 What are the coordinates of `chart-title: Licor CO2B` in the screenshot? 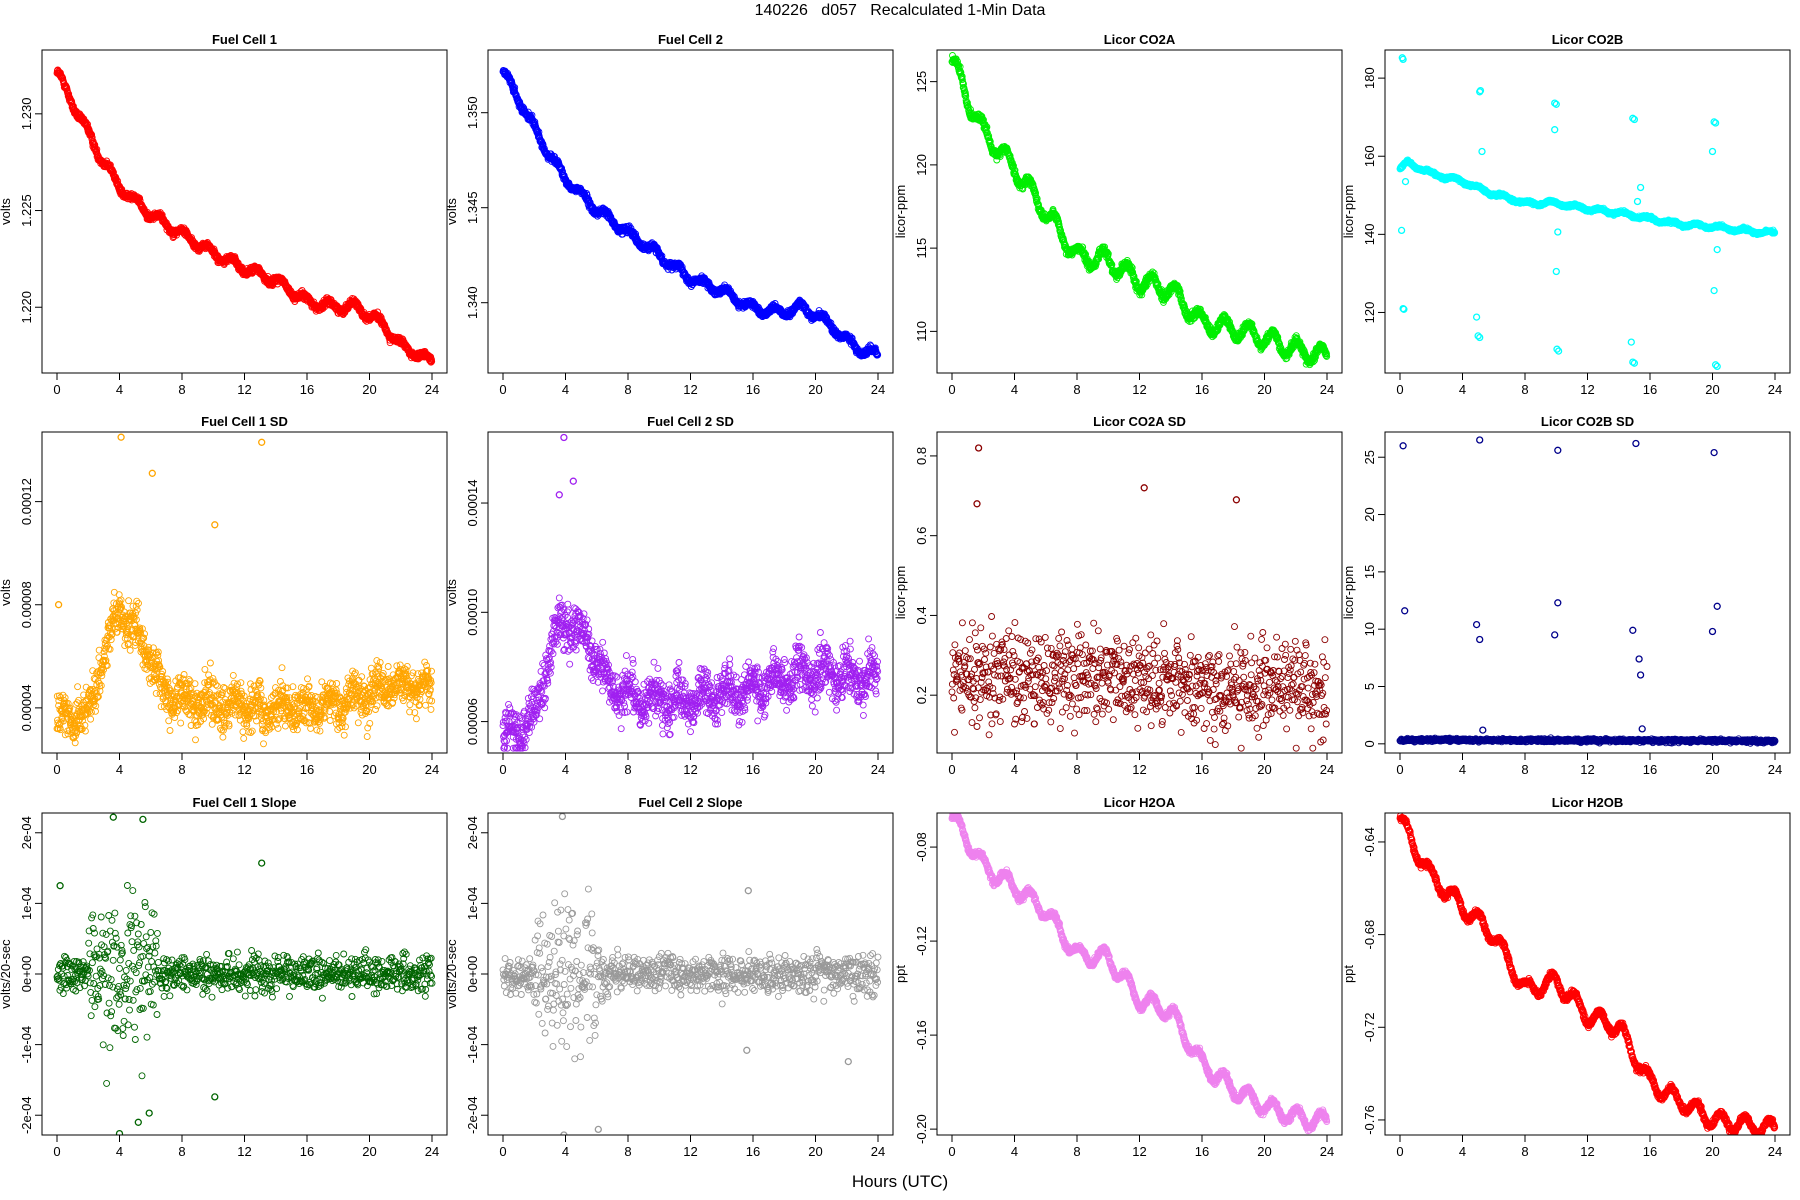 It's located at (1588, 39).